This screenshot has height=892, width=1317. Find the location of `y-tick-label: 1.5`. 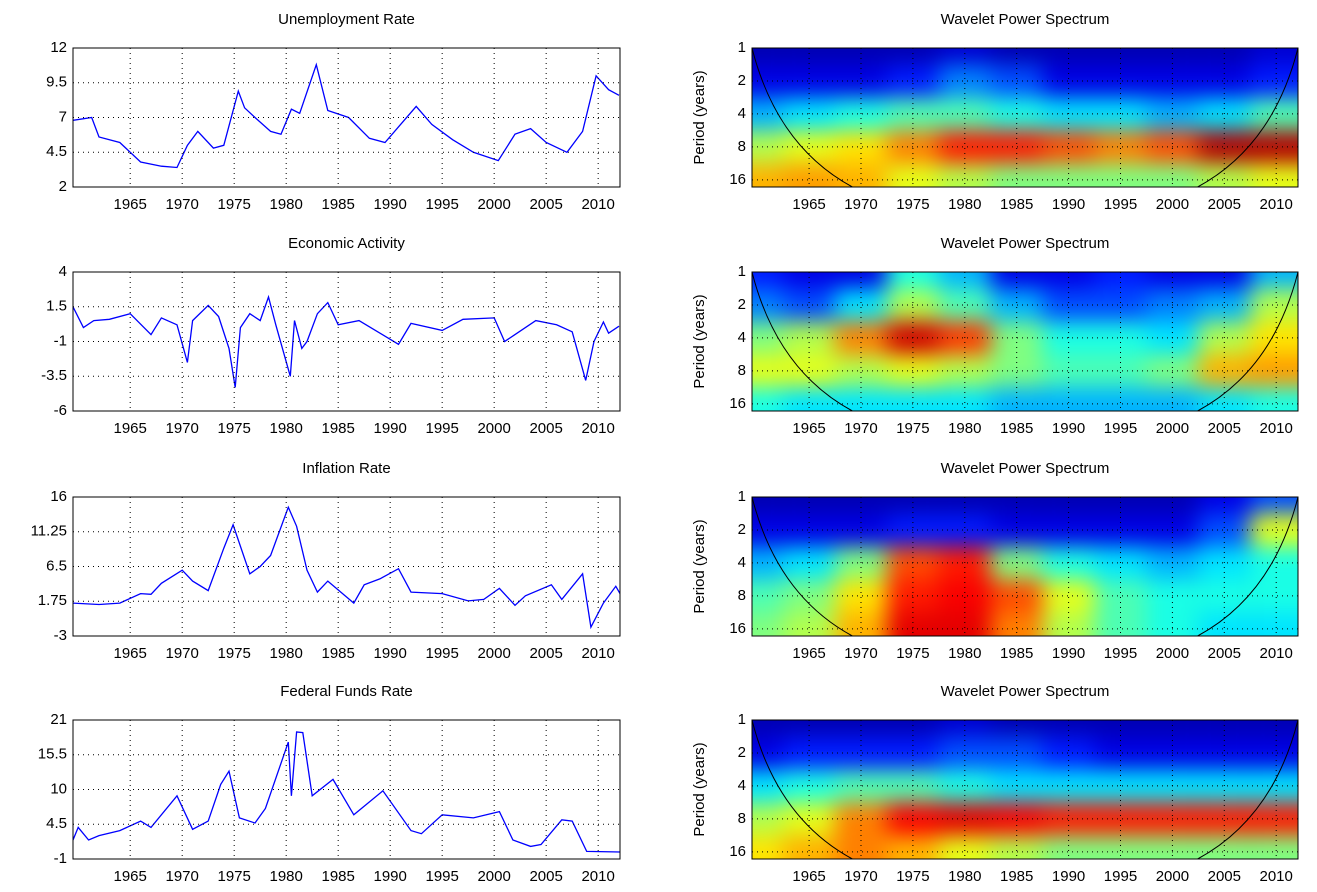

y-tick-label: 1.5 is located at coordinates (56, 306).